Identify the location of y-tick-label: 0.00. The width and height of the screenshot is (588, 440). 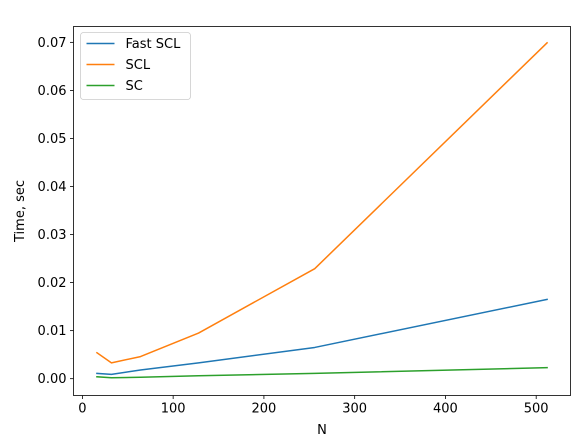
(52, 379).